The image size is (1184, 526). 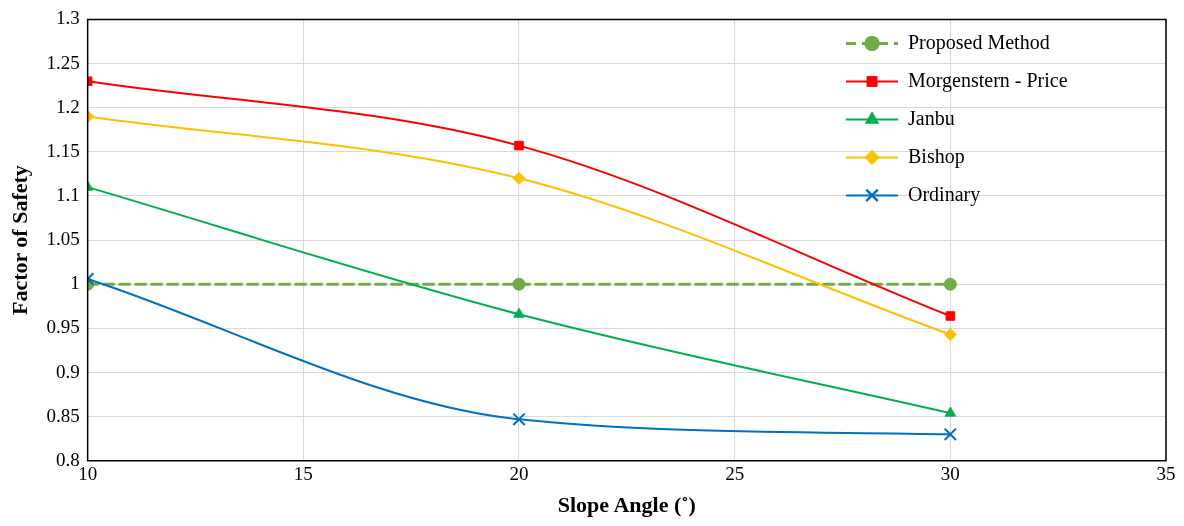 I want to click on y-tick-label: 1.25, so click(x=63, y=62).